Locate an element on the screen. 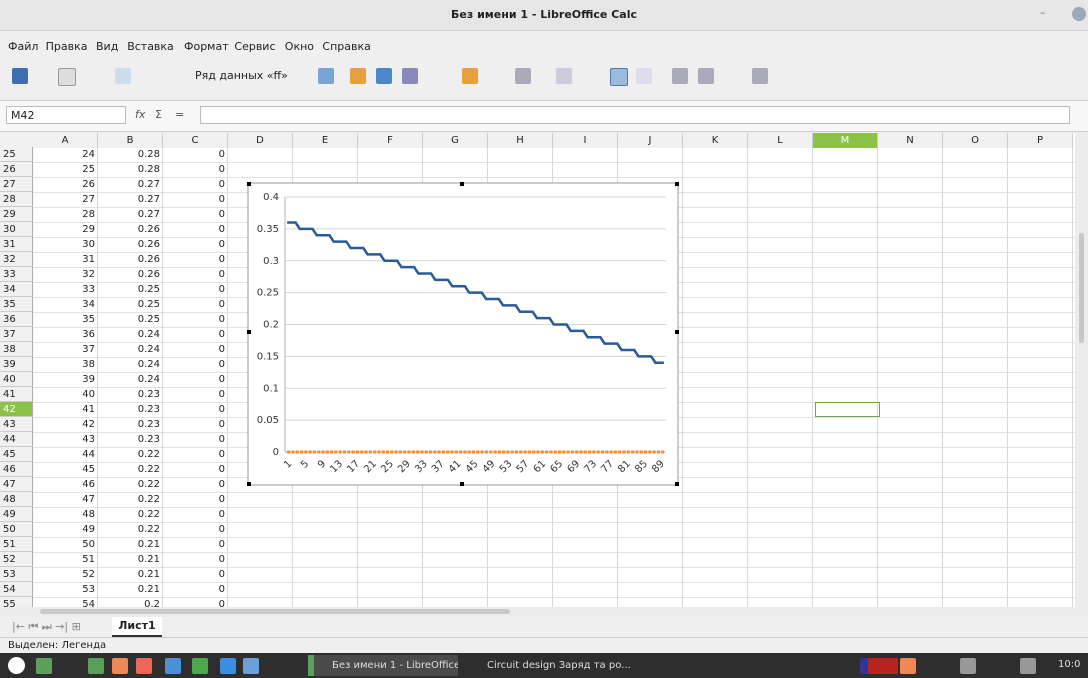 The image size is (1088, 678). format-icon is located at coordinates (326, 76).